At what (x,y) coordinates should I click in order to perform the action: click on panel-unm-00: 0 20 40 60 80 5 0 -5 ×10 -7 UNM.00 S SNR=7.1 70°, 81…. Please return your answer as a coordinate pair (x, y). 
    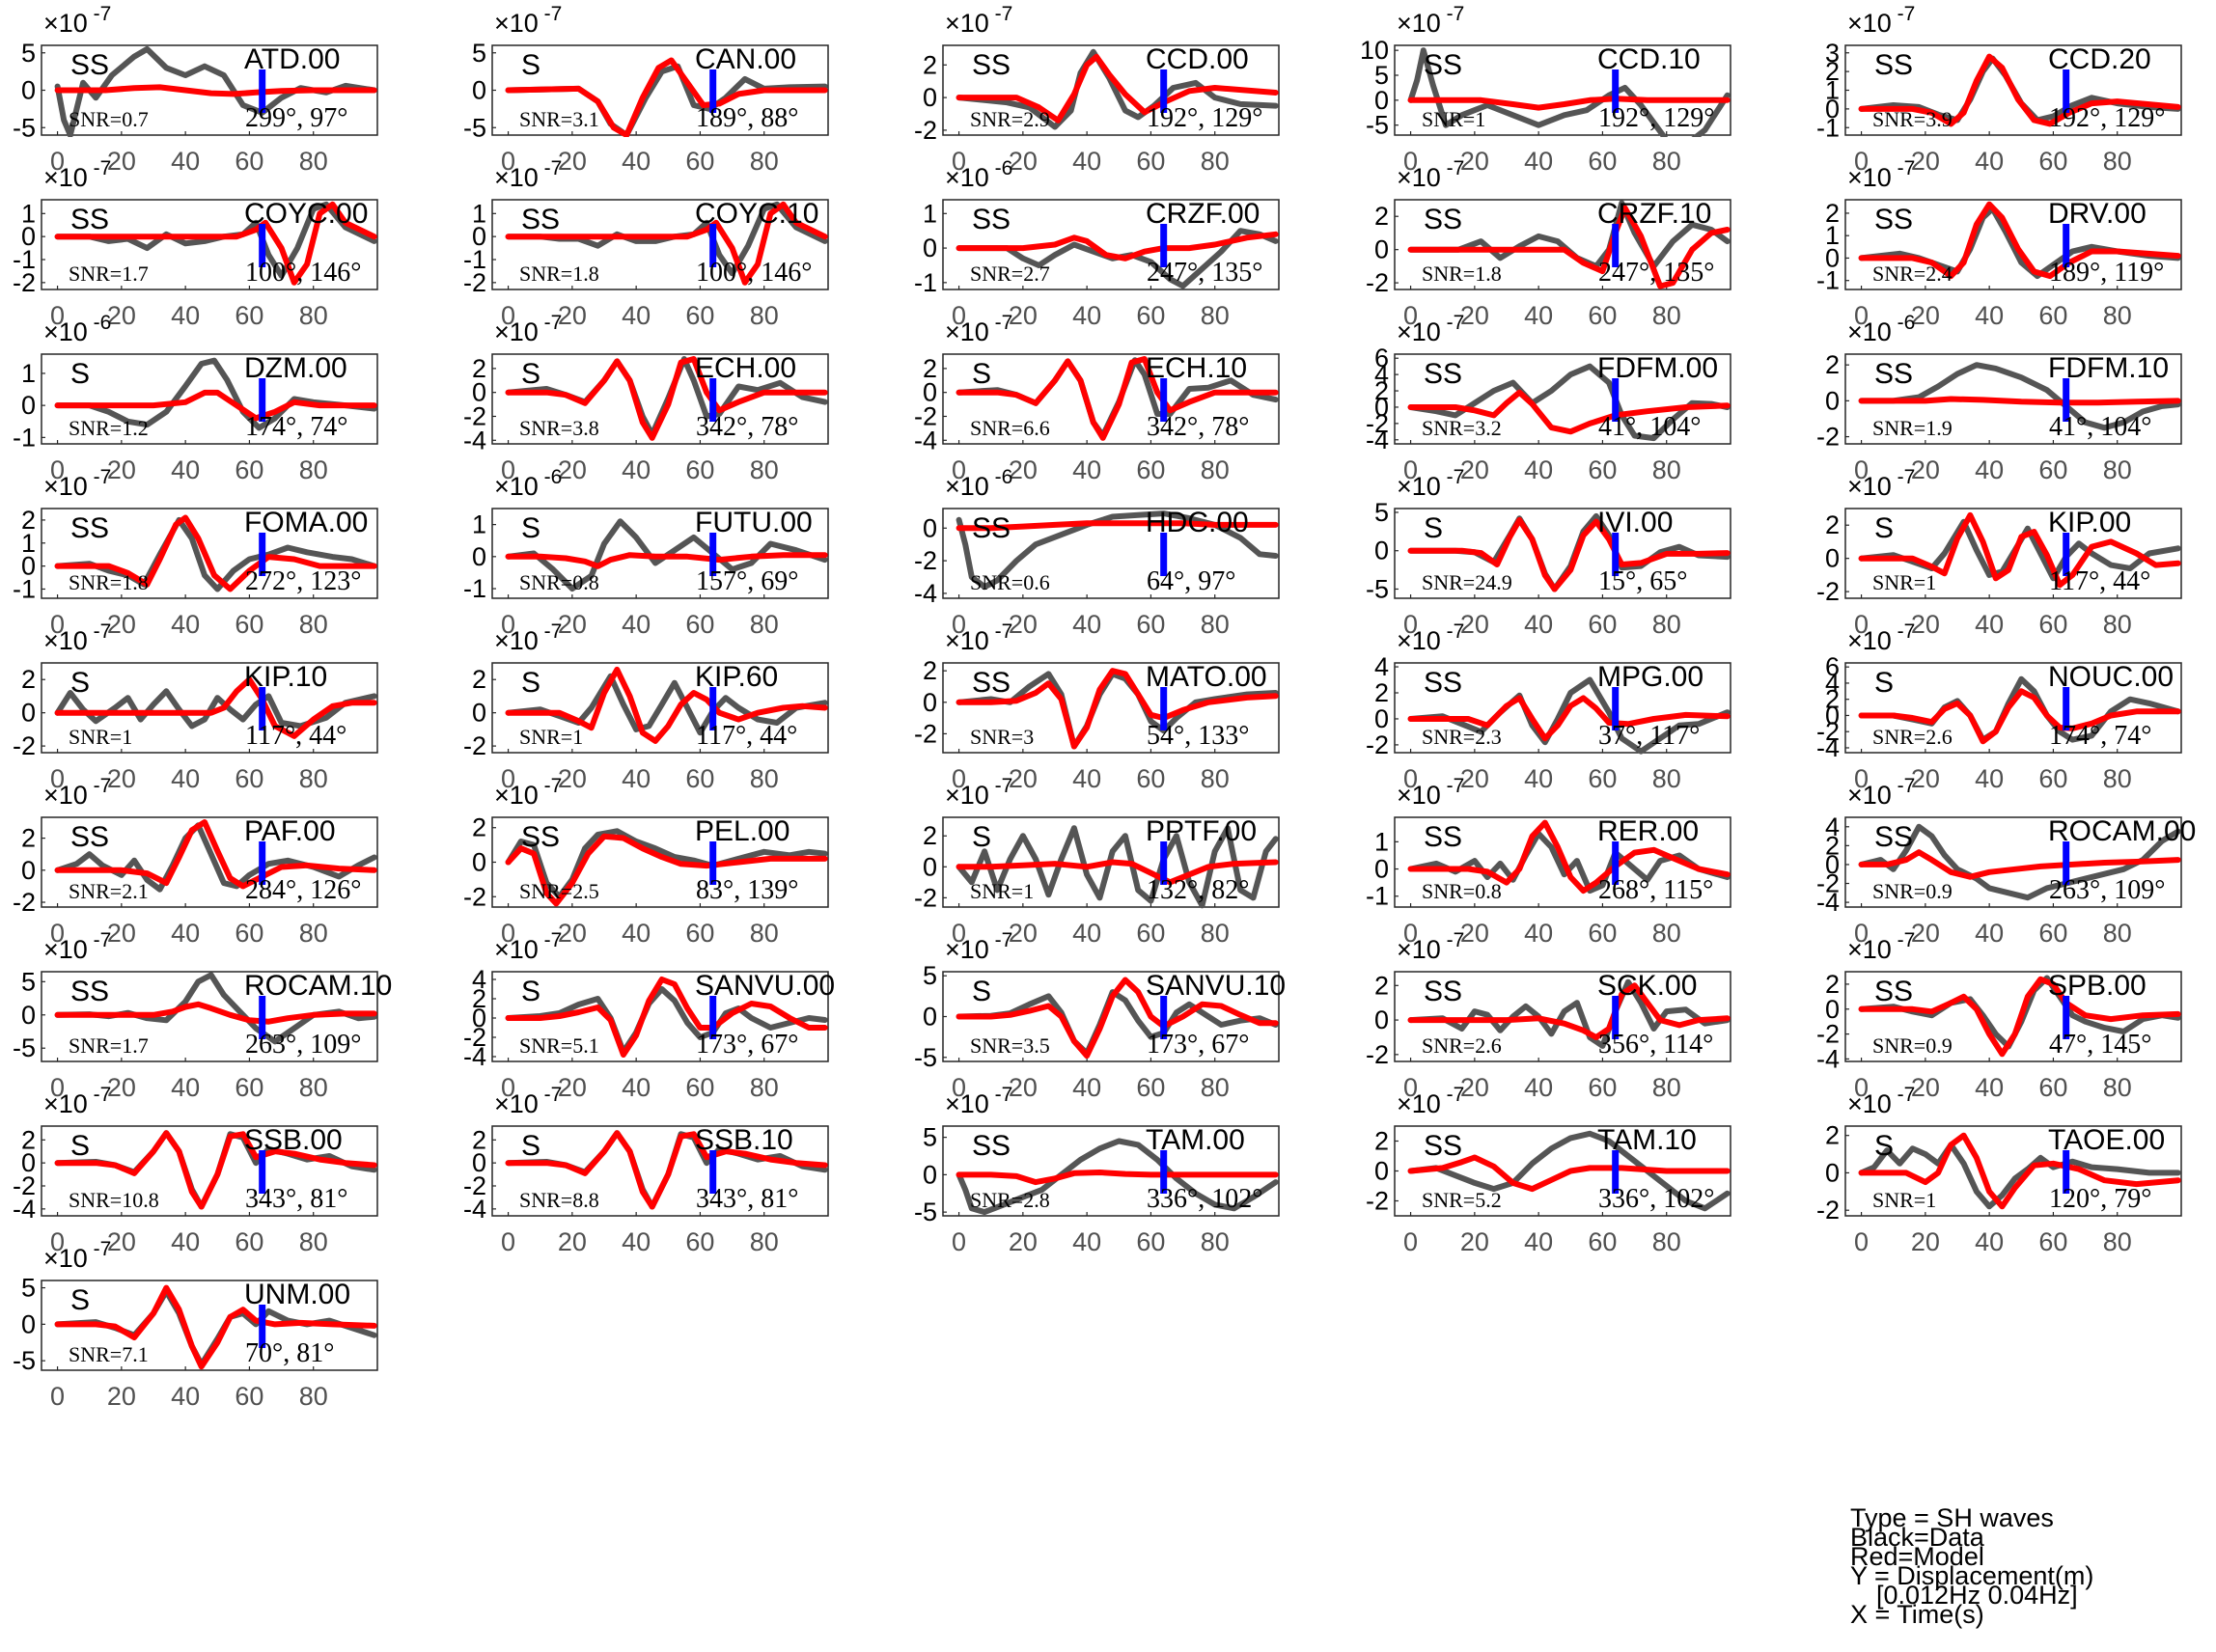
    Looking at the image, I should click on (195, 1324).